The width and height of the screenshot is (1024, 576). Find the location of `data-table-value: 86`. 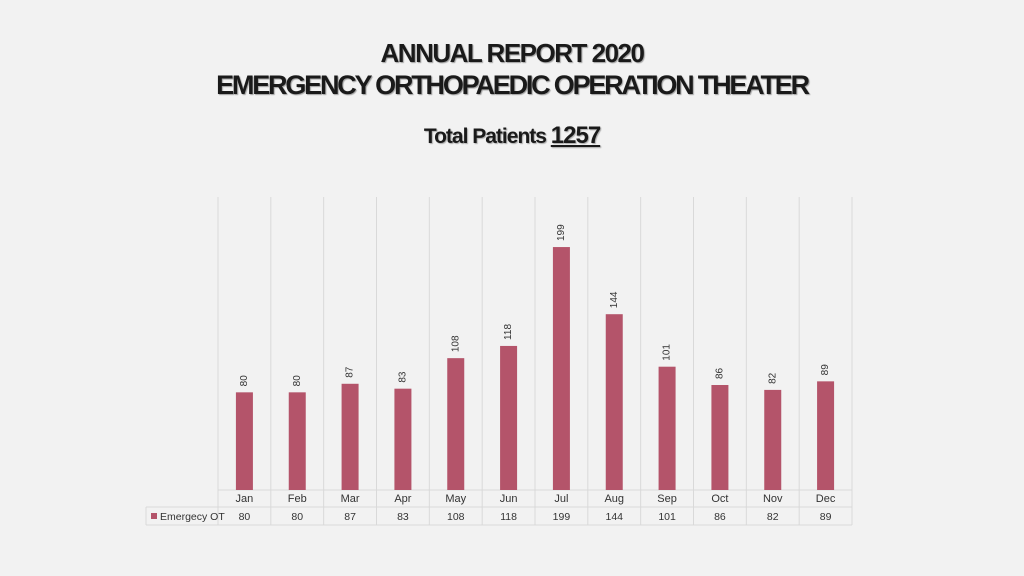

data-table-value: 86 is located at coordinates (720, 517).